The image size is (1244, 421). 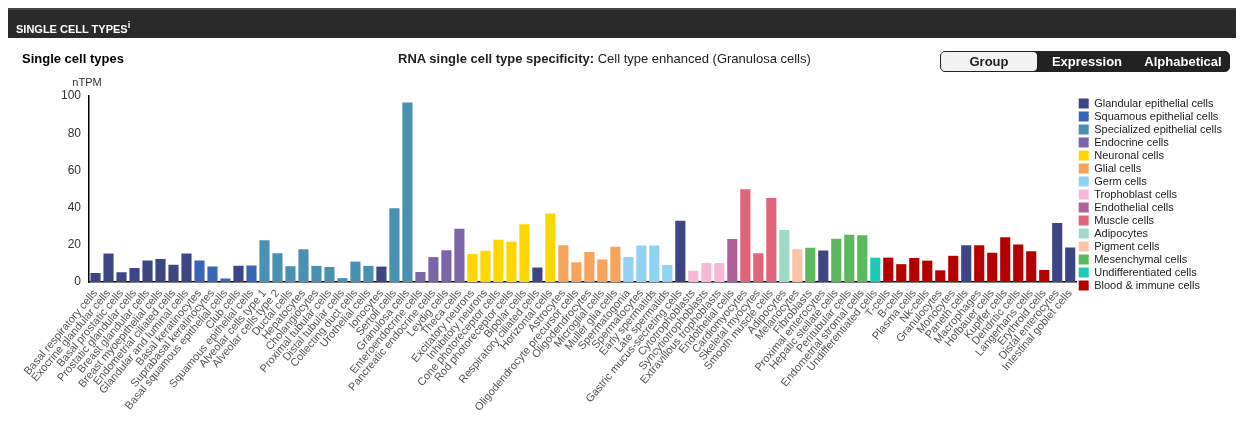 I want to click on text: Single cell types, so click(x=73, y=58).